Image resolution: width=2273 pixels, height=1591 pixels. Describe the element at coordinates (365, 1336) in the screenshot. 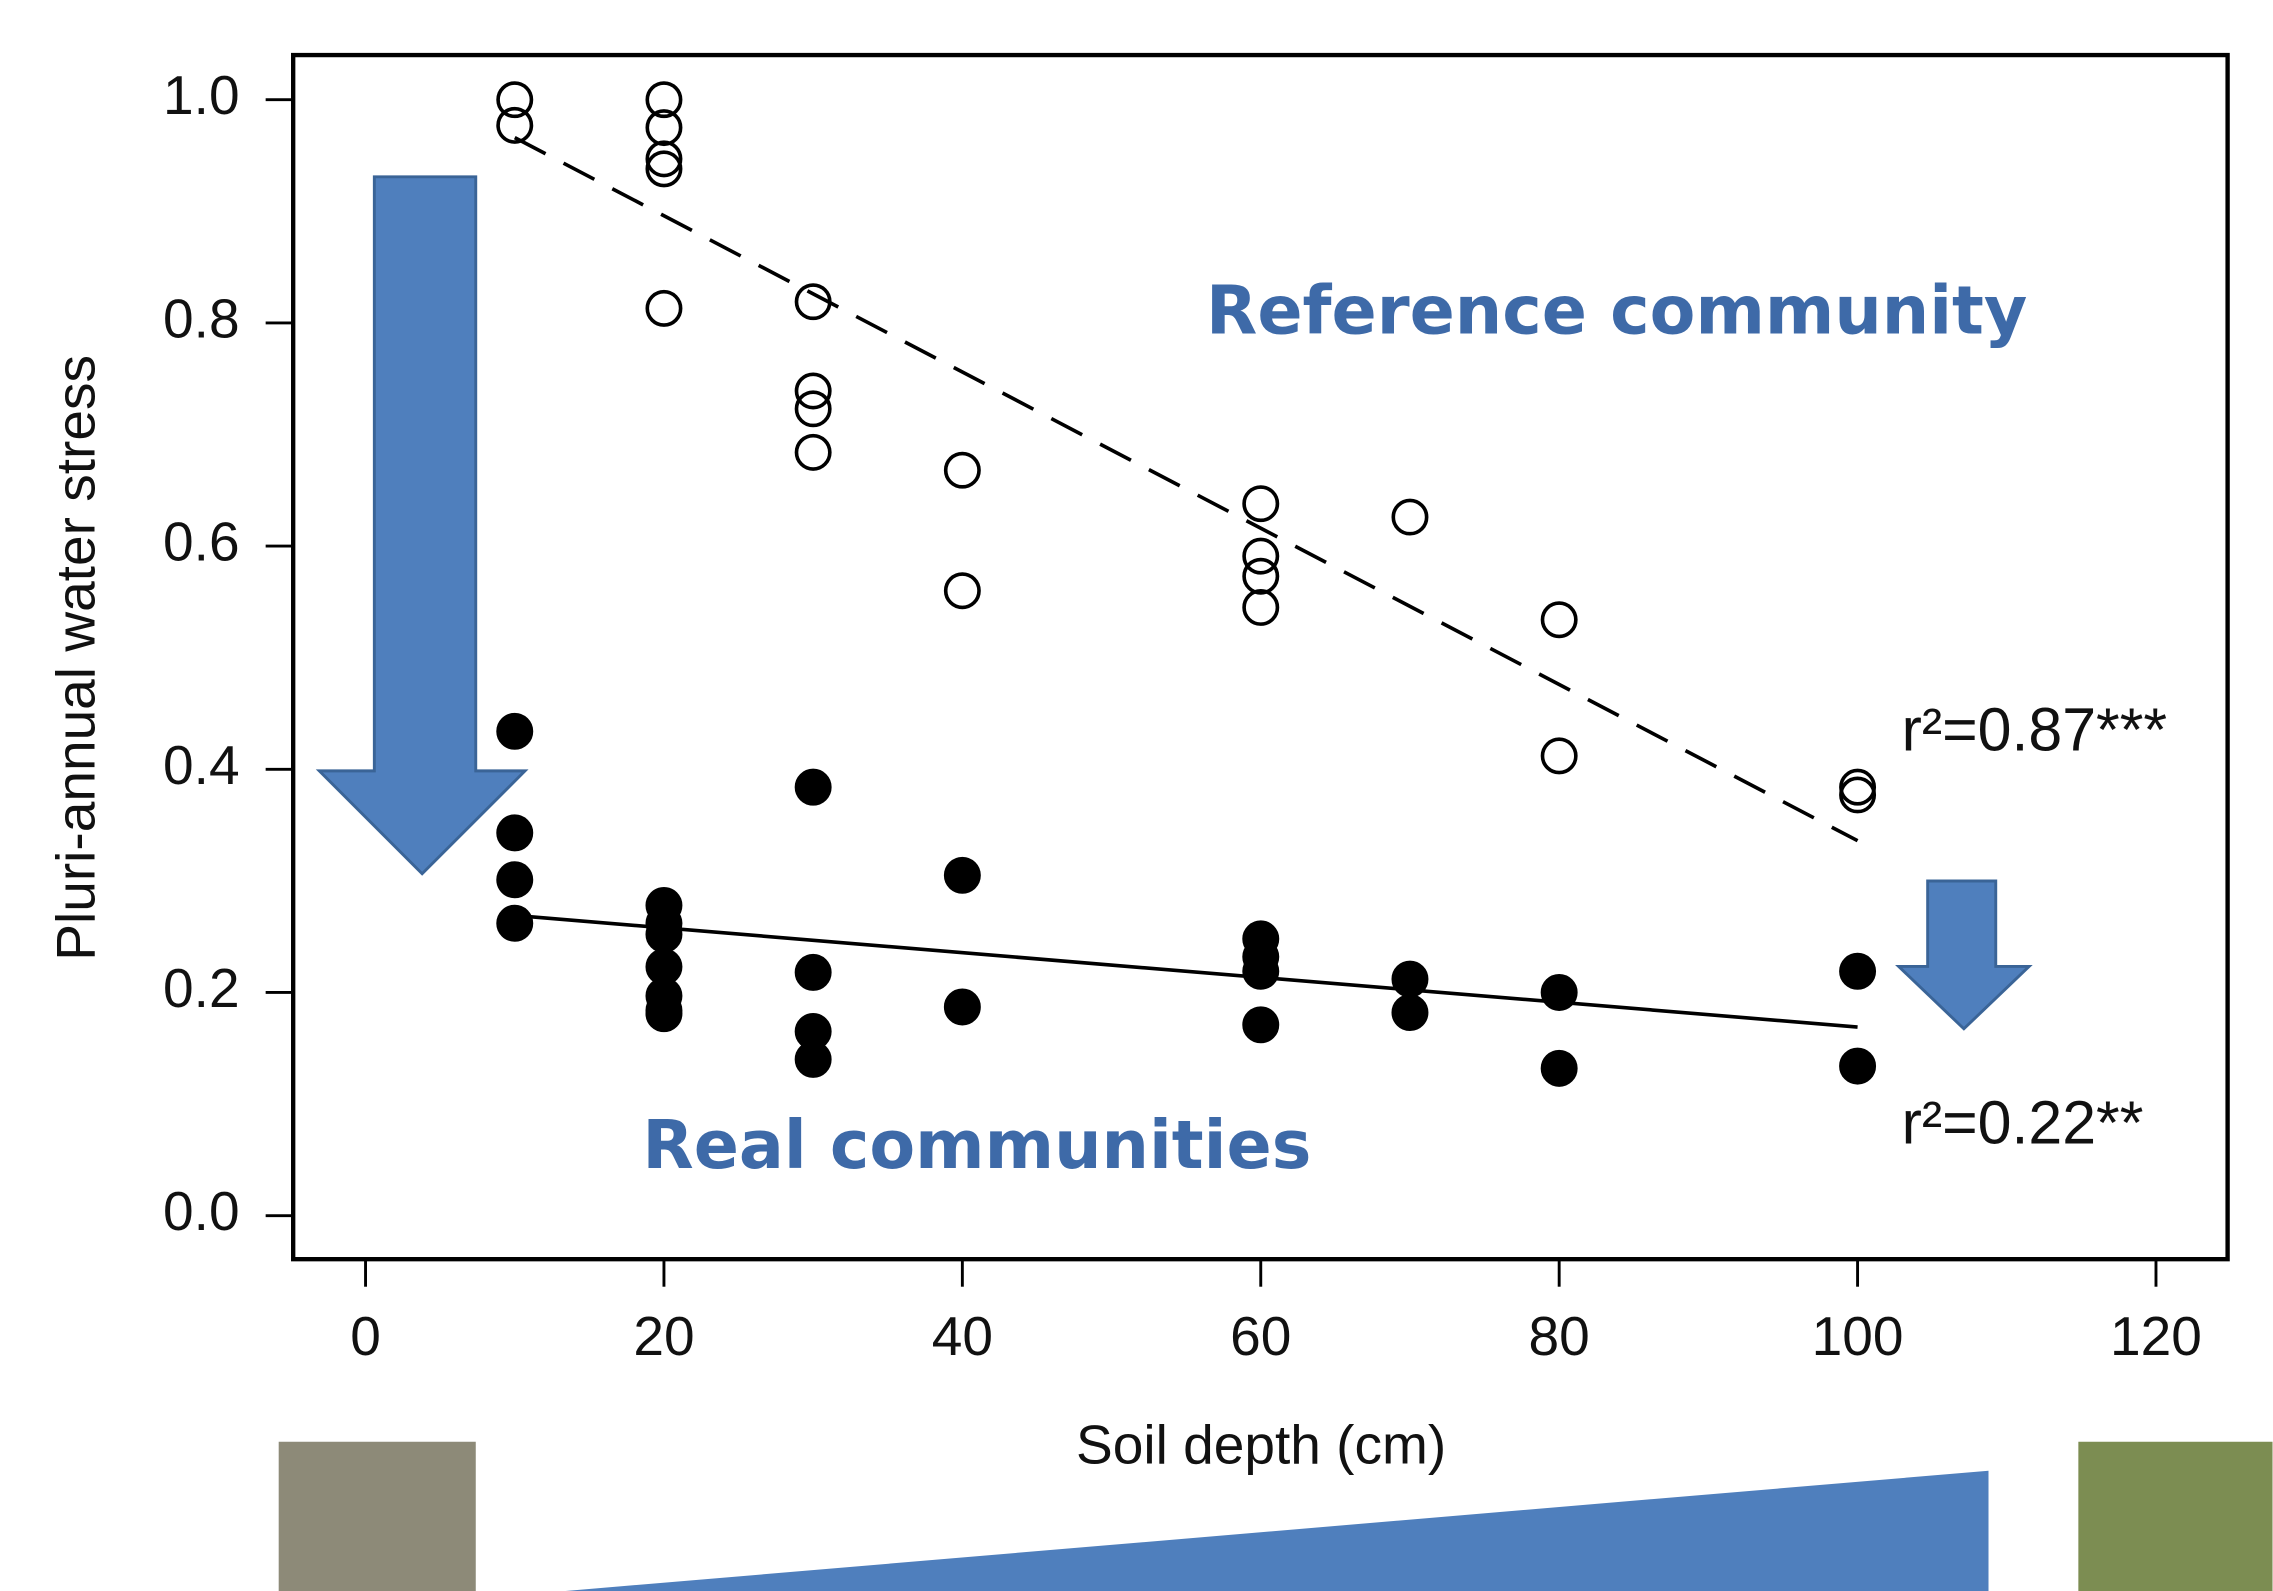

I see `x-tick-label: 0` at that location.